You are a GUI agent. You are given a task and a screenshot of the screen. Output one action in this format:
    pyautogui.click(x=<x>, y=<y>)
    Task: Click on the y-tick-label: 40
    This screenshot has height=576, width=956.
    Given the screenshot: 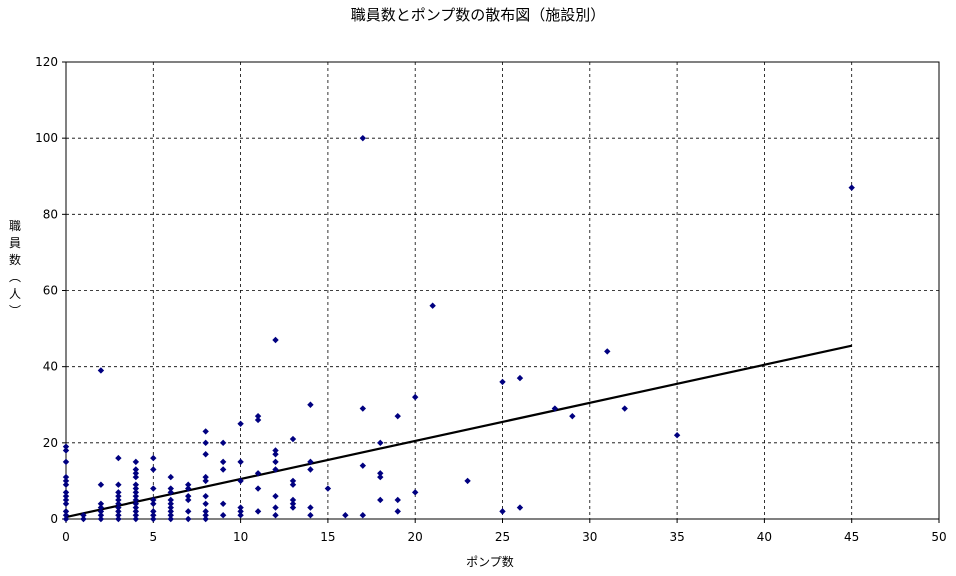 What is the action you would take?
    pyautogui.click(x=50, y=367)
    